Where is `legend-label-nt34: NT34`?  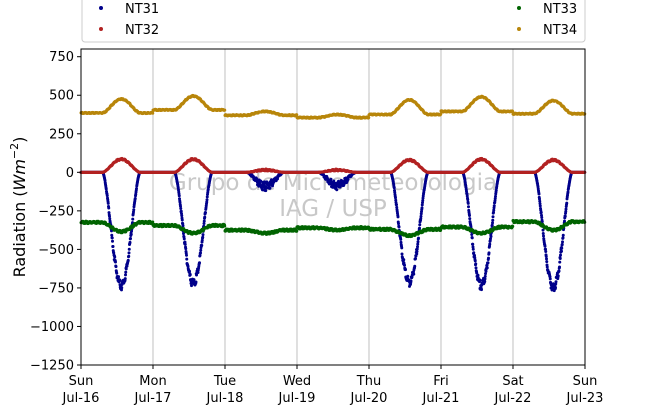
legend-label-nt34: NT34 is located at coordinates (560, 30).